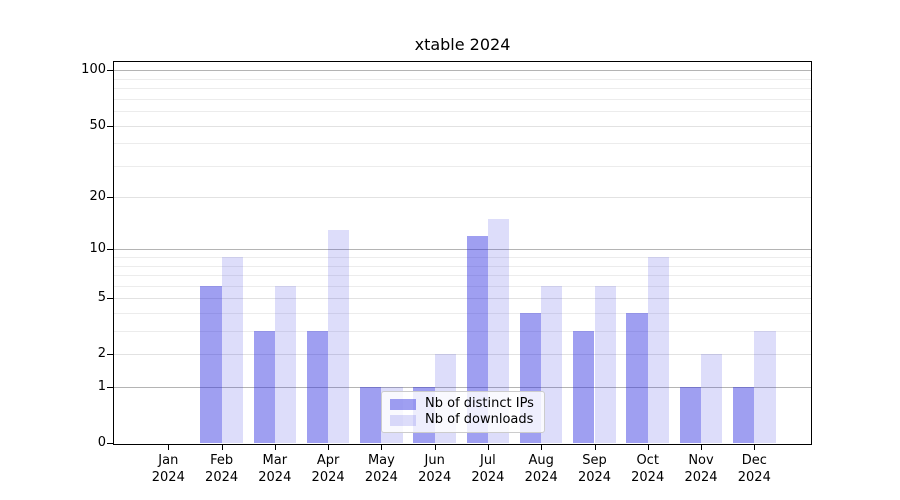 The image size is (900, 500). I want to click on x-tick-year-apr: 2024, so click(328, 477).